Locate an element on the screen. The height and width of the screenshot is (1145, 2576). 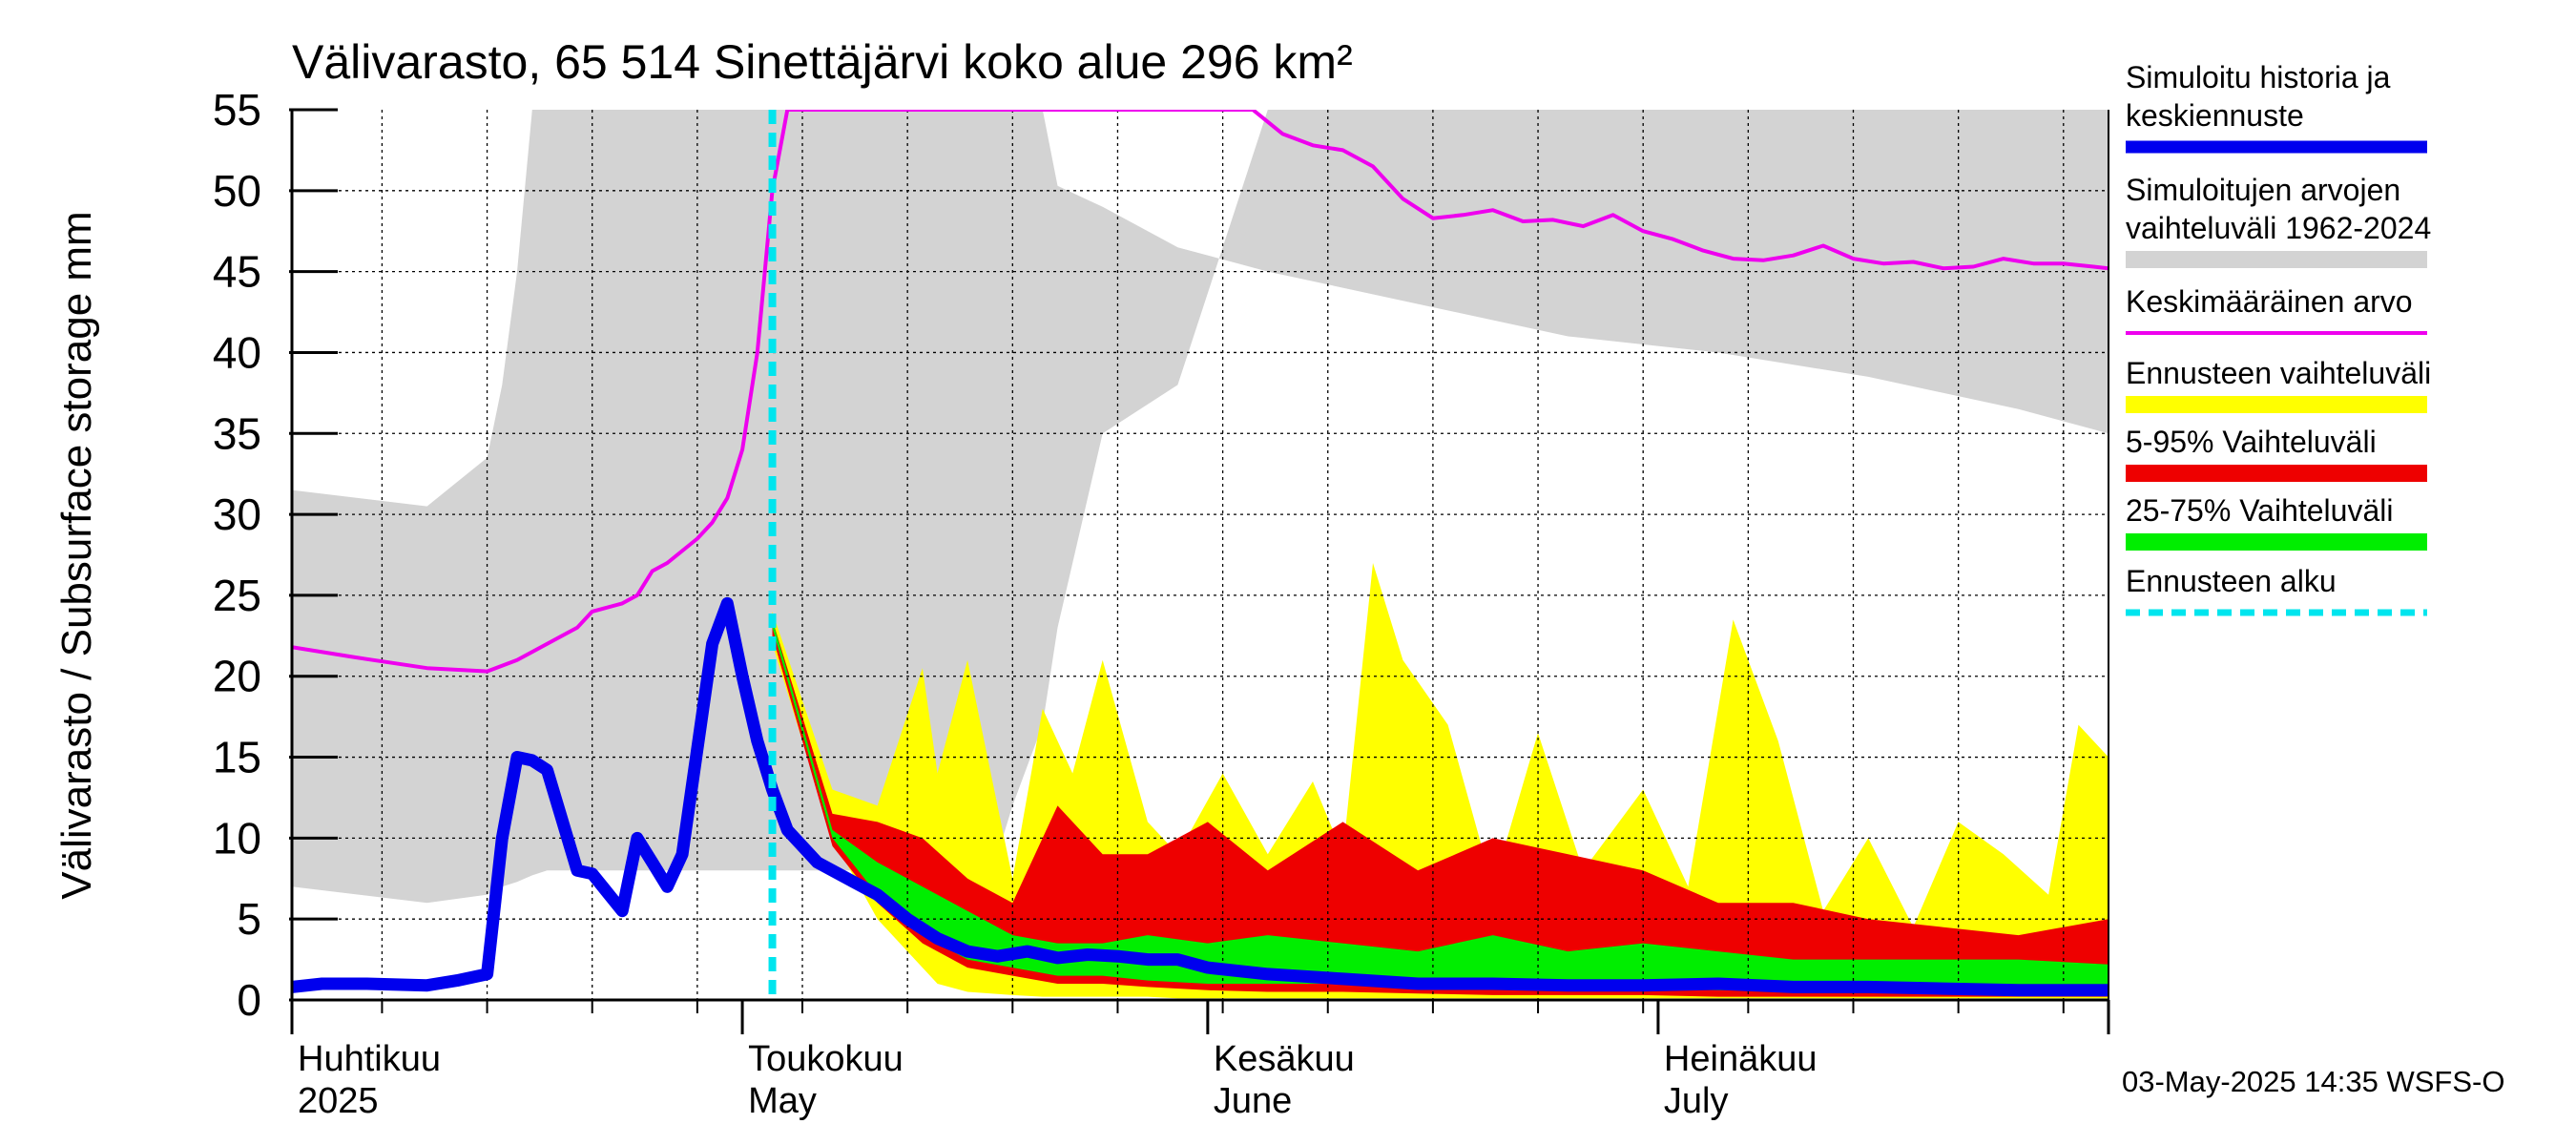
y-tick-label: 45 is located at coordinates (237, 272).